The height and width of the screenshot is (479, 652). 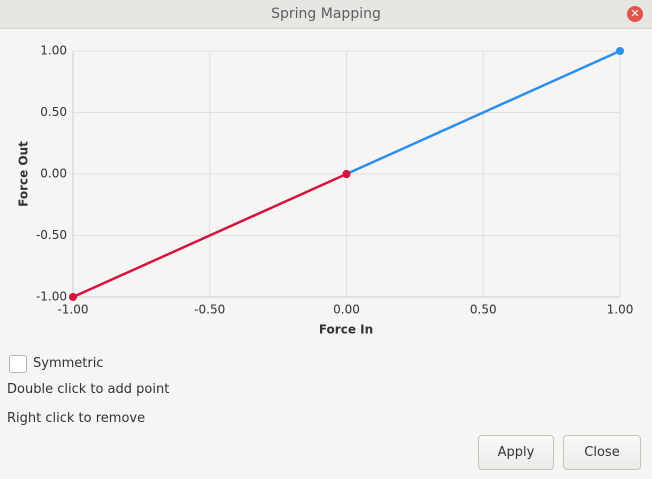 What do you see at coordinates (76, 418) in the screenshot?
I see `hint: Right click to remove` at bounding box center [76, 418].